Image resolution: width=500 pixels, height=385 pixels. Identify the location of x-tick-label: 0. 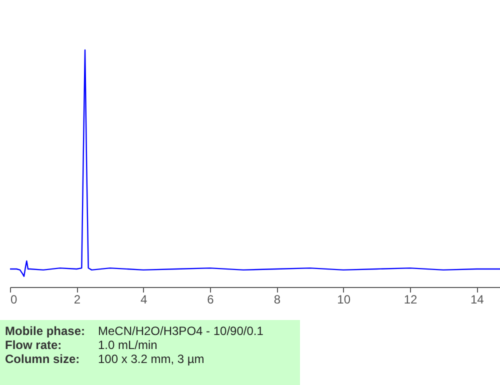
(14, 299).